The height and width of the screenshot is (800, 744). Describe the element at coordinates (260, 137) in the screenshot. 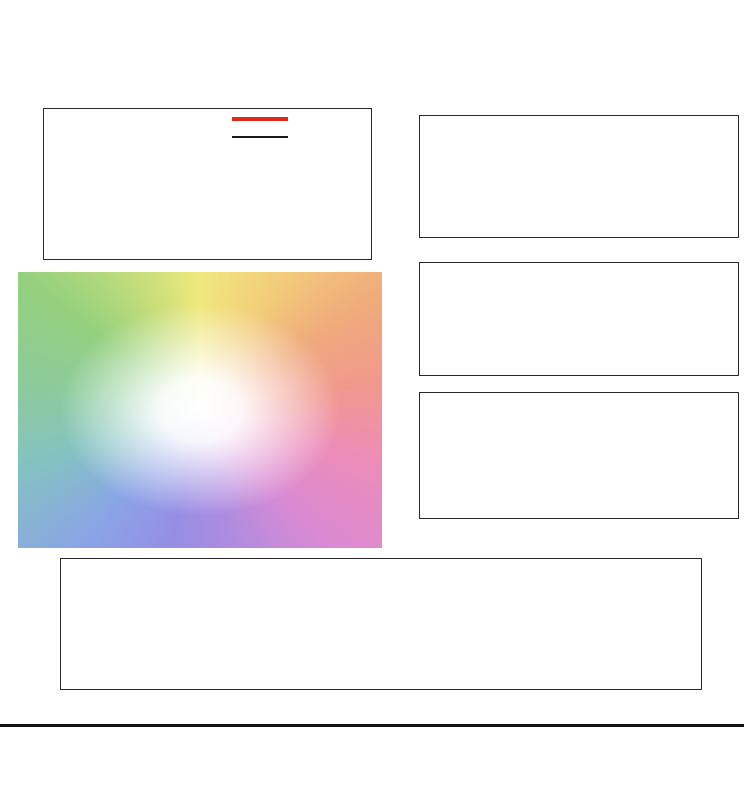

I see `reference-line-swatch` at that location.